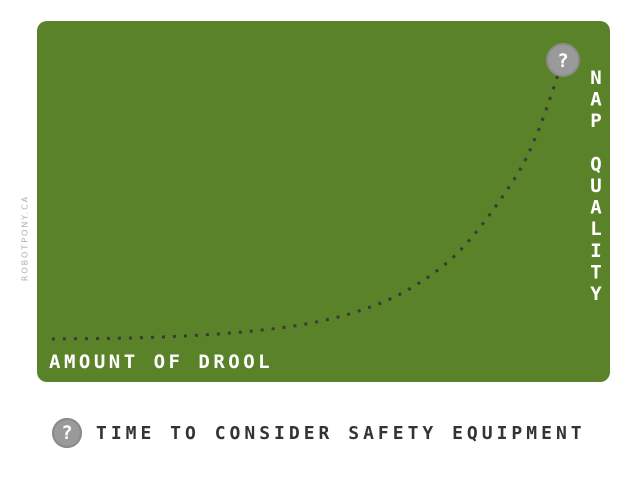  Describe the element at coordinates (596, 294) in the screenshot. I see `y-axis-label-char: Y` at that location.